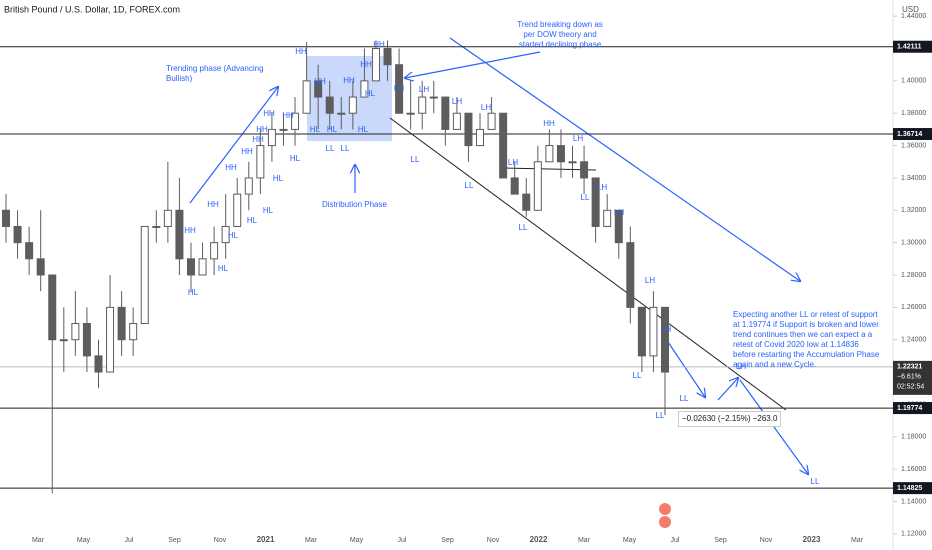  I want to click on x-tick-label: Nov, so click(766, 540).